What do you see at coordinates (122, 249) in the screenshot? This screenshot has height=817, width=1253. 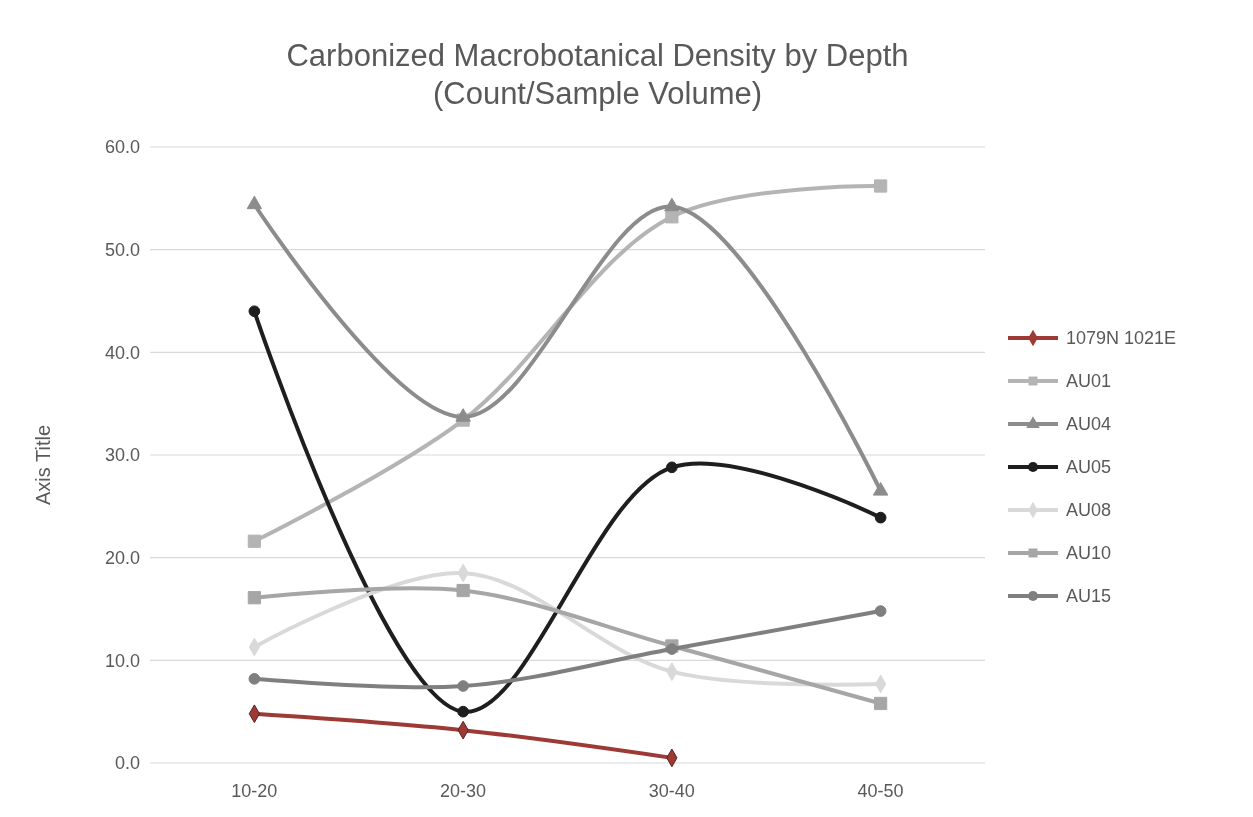 I see `y-tick-label: 50.0` at bounding box center [122, 249].